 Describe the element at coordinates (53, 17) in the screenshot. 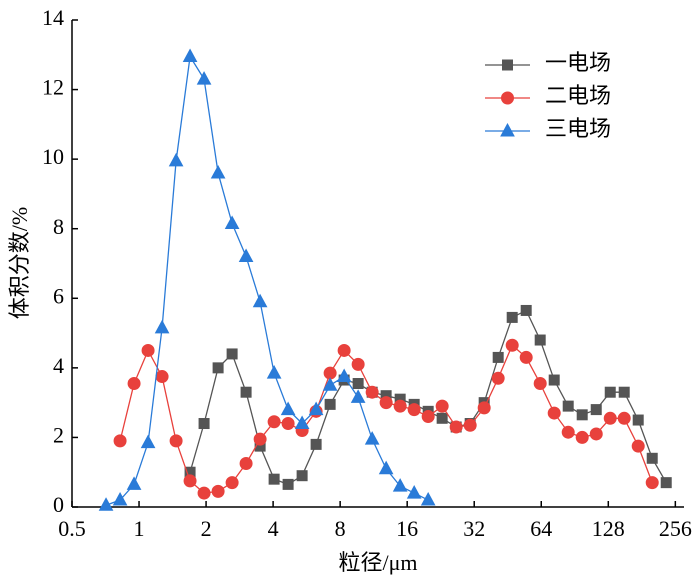

I see `y-tick-label: 14` at that location.